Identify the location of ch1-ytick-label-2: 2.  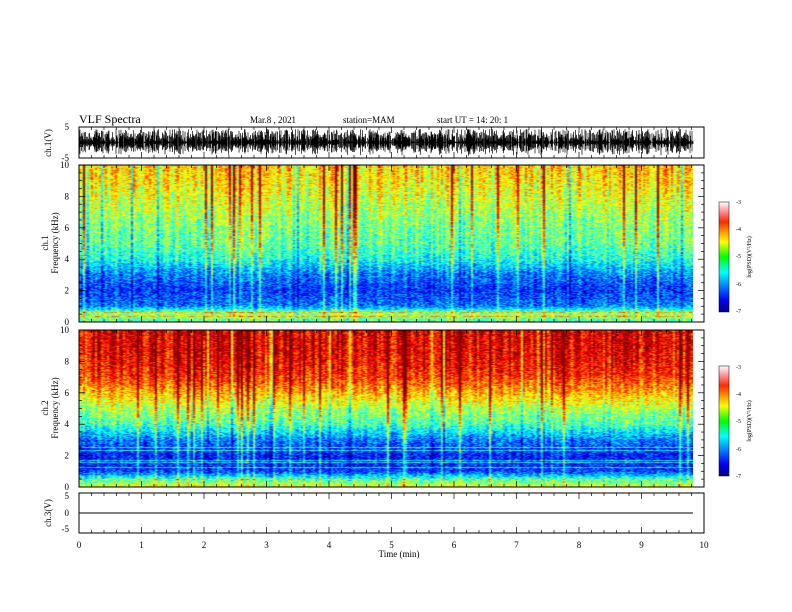
(67, 291).